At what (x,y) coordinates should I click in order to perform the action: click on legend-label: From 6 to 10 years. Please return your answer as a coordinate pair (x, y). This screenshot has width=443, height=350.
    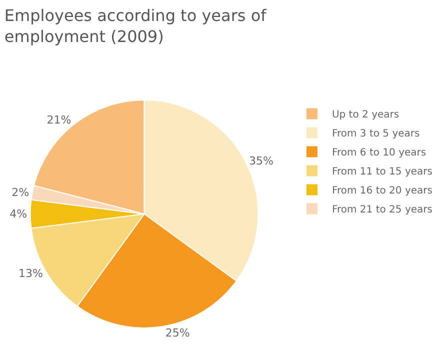
    Looking at the image, I should click on (379, 153).